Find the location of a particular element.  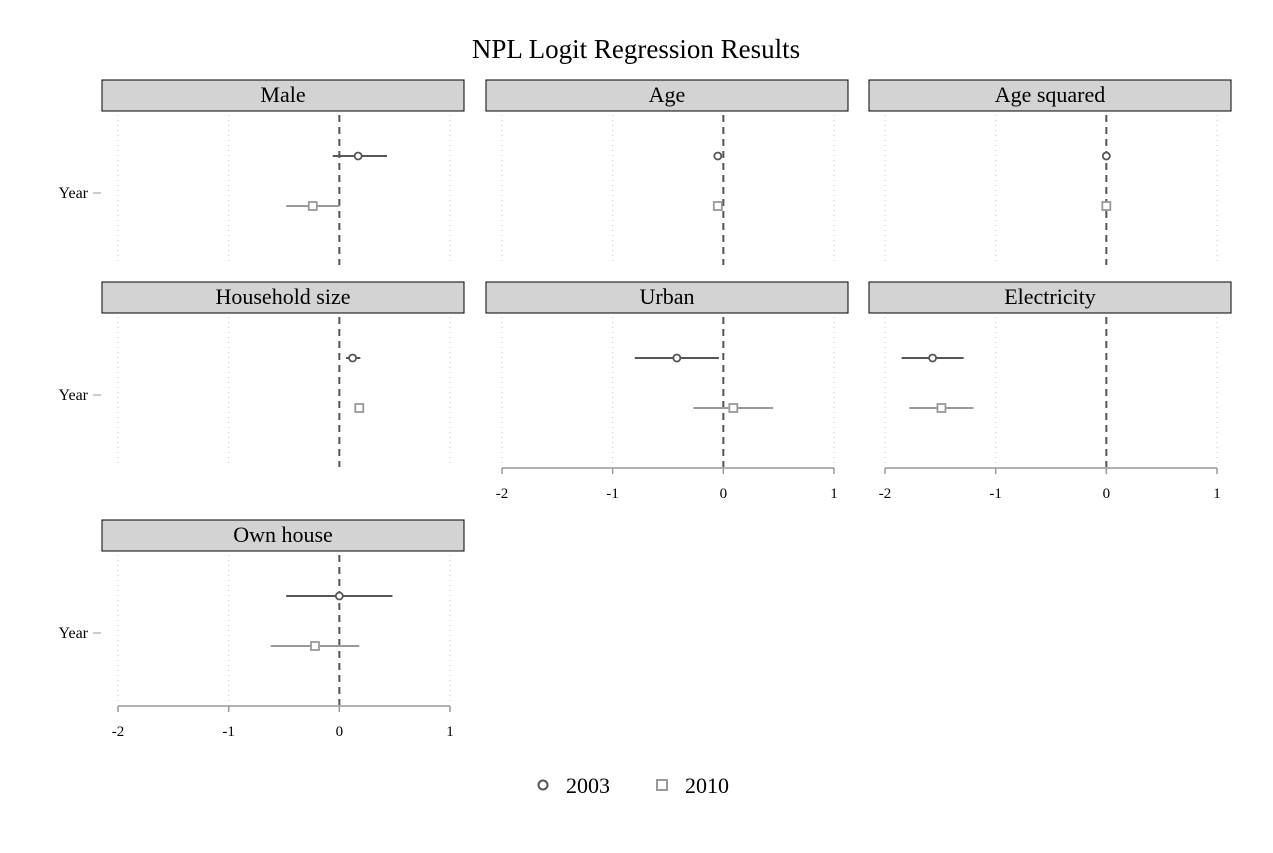

panel-title: Urban is located at coordinates (667, 296).